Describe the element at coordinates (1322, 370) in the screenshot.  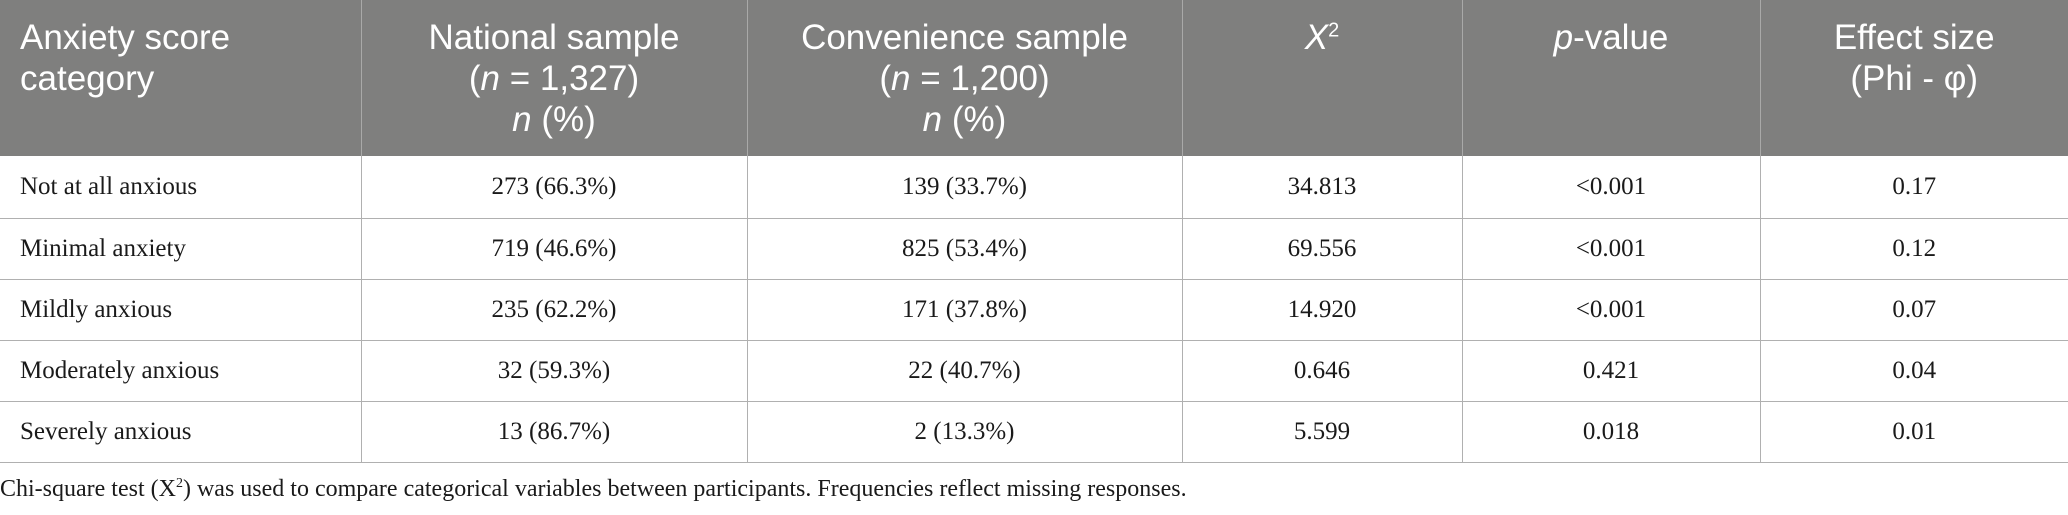
I see `cell-chi-square: 0.646` at that location.